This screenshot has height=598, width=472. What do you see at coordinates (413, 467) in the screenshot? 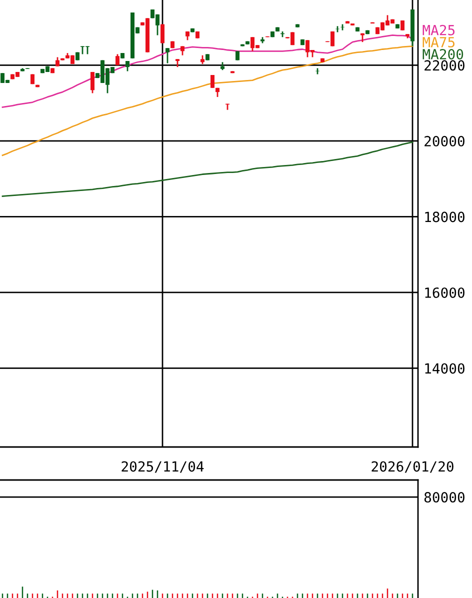
I see `x-tick-label: 2026/01/20` at bounding box center [413, 467].